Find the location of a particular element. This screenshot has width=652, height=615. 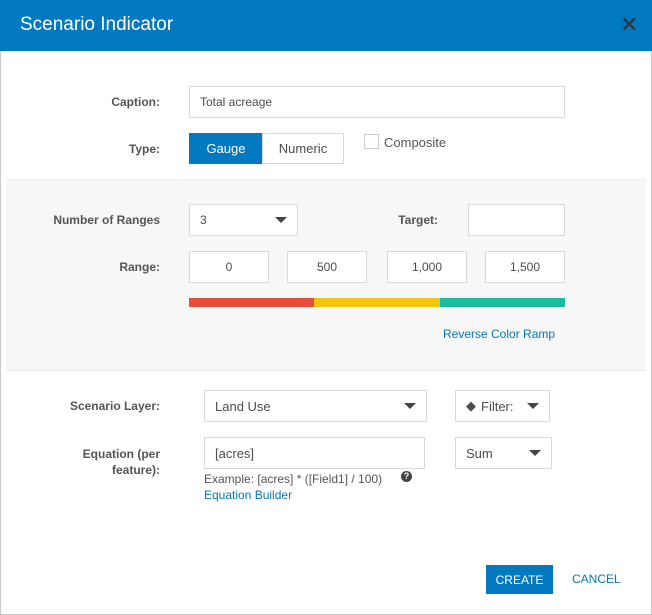

number-of-ranges-select: 3 is located at coordinates (243, 220).